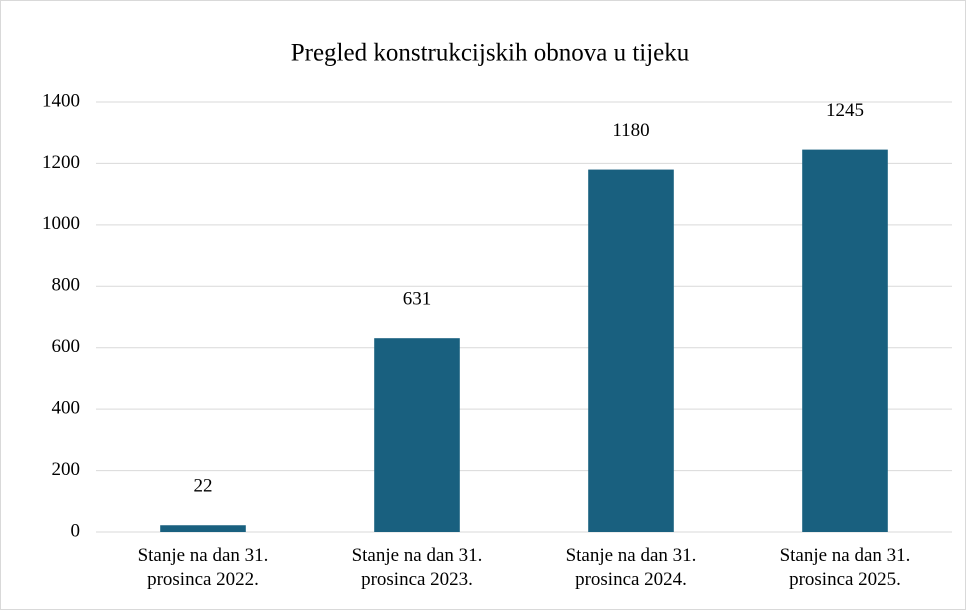 Image resolution: width=966 pixels, height=610 pixels. Describe the element at coordinates (490, 53) in the screenshot. I see `chart-title: Pregled konstrukcijskih obnova u tijeku` at that location.